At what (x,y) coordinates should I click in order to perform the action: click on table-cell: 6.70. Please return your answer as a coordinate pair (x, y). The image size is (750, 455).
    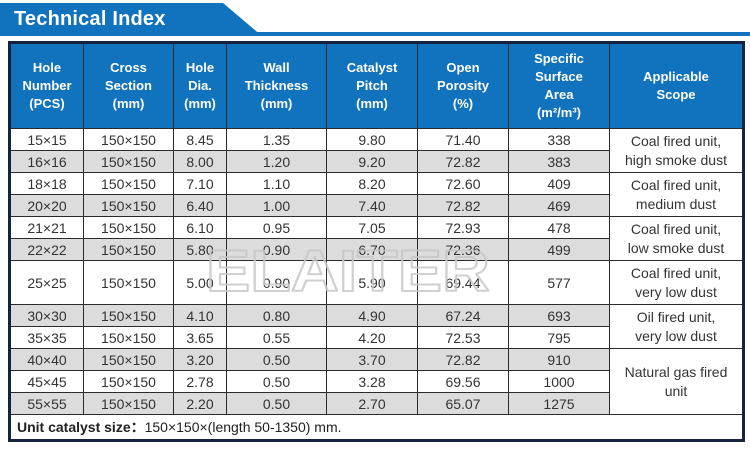
    Looking at the image, I should click on (372, 249).